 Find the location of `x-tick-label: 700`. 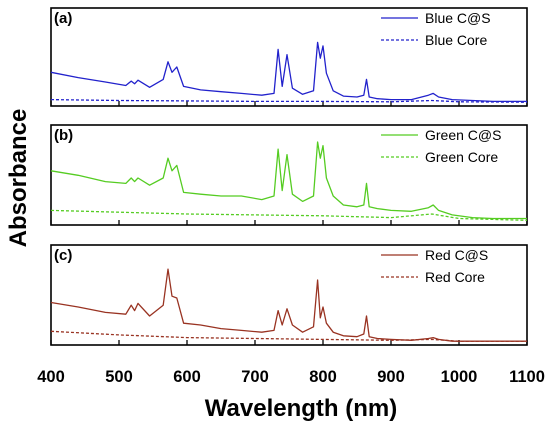

x-tick-label: 700 is located at coordinates (255, 377).